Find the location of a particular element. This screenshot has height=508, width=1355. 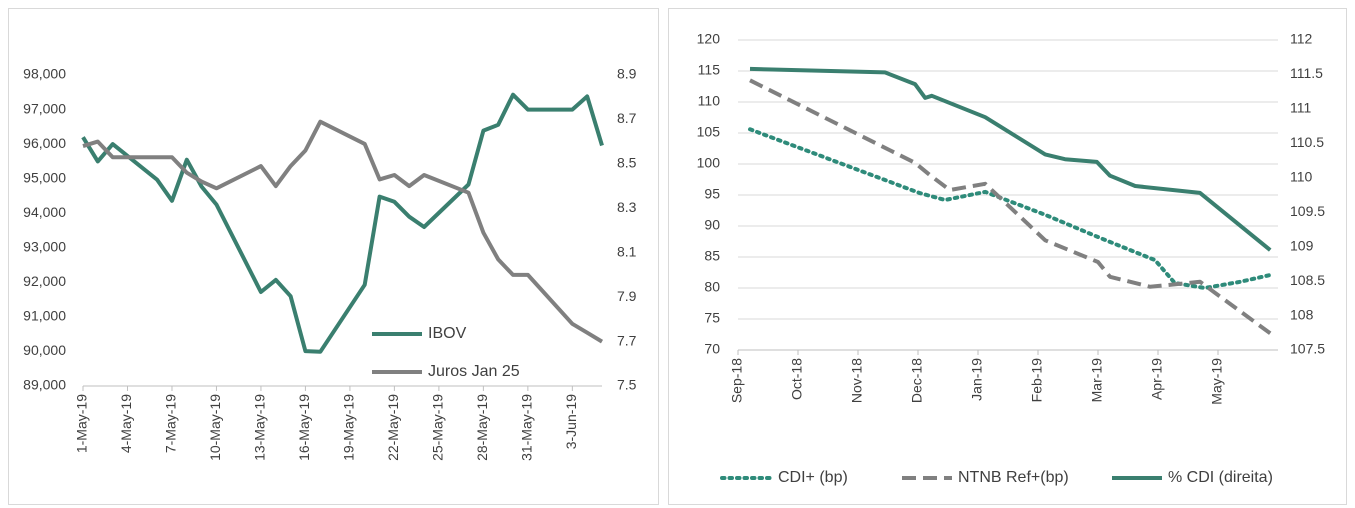

y-tick-label: 75 is located at coordinates (712, 318).